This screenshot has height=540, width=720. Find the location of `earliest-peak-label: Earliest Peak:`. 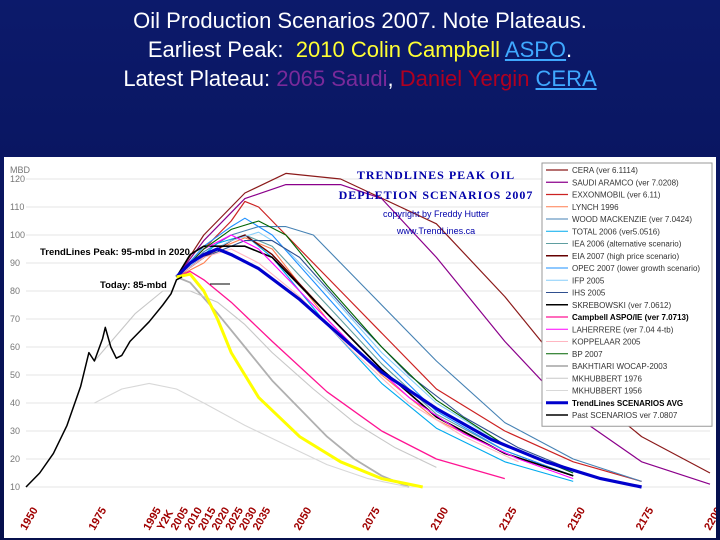

earliest-peak-label: Earliest Peak: is located at coordinates (221, 49).